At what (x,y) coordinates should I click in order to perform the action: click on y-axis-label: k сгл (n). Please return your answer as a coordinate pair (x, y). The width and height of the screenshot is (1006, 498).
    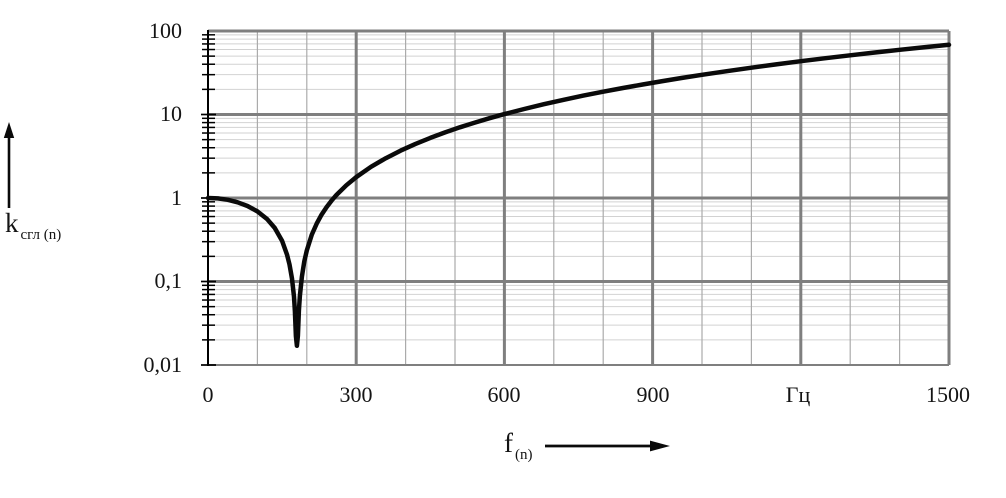
    Looking at the image, I should click on (33, 225).